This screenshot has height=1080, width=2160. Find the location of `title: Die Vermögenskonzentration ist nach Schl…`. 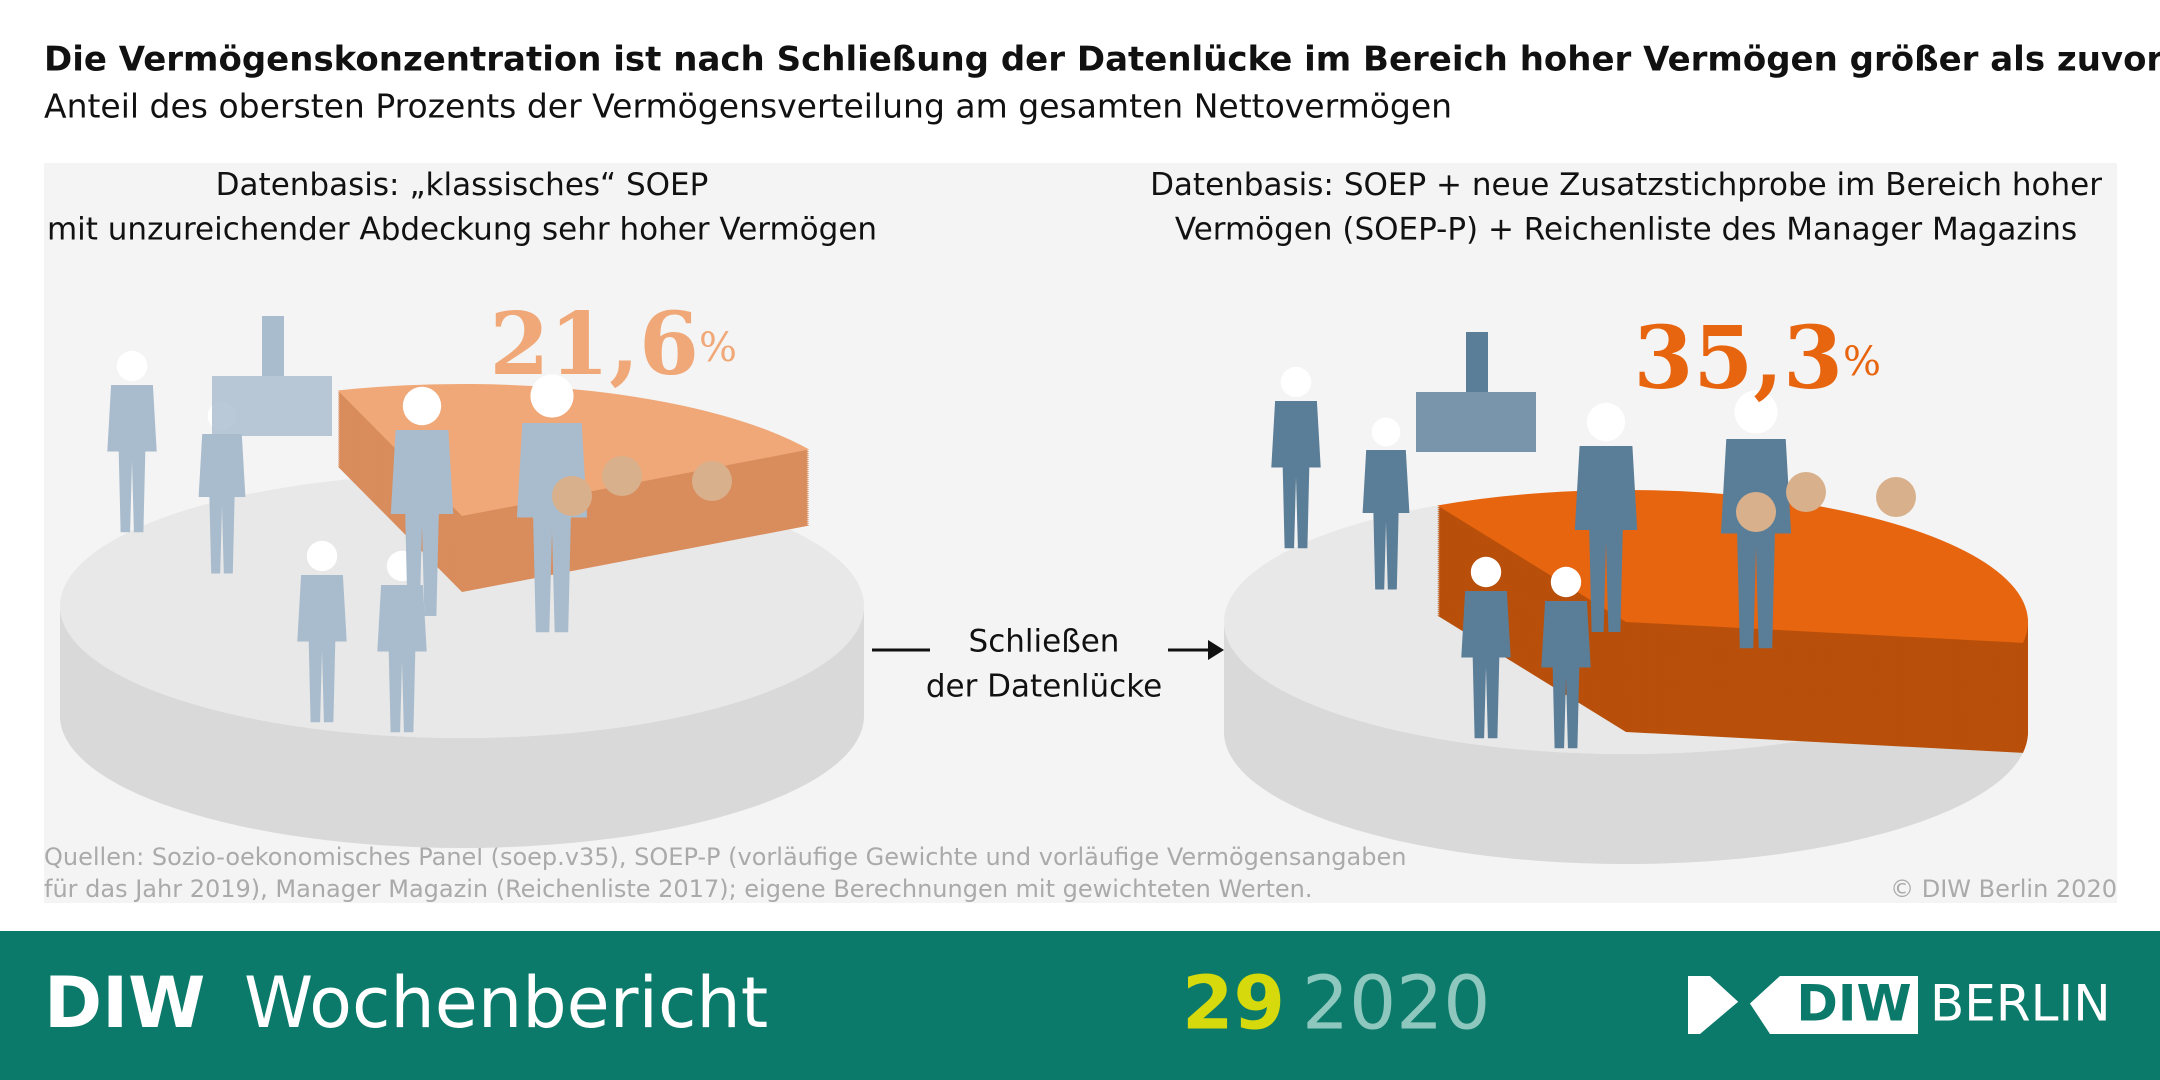

title: Die Vermögenskonzentration ist nach Schl… is located at coordinates (1102, 60).